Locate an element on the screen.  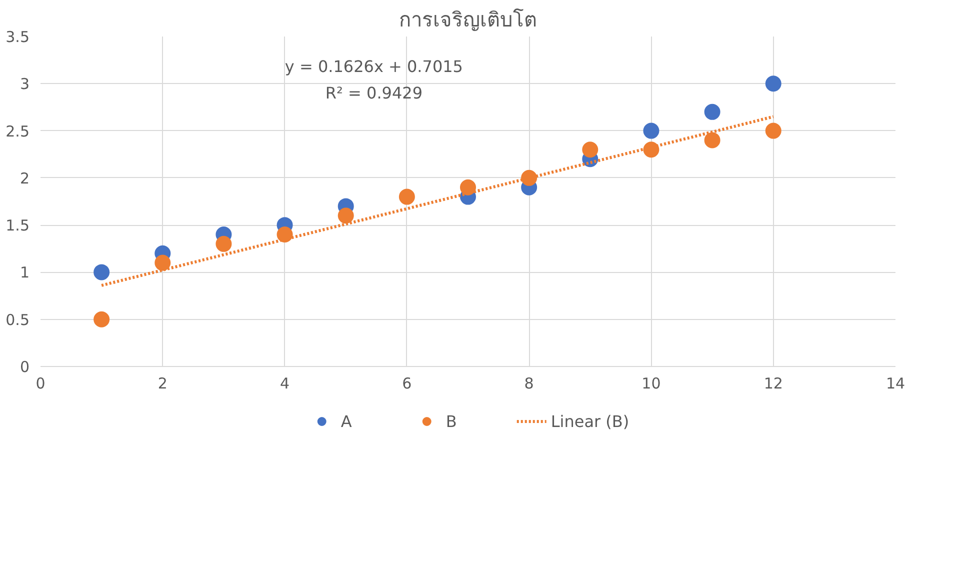
x-tick-label: 12 is located at coordinates (773, 383).